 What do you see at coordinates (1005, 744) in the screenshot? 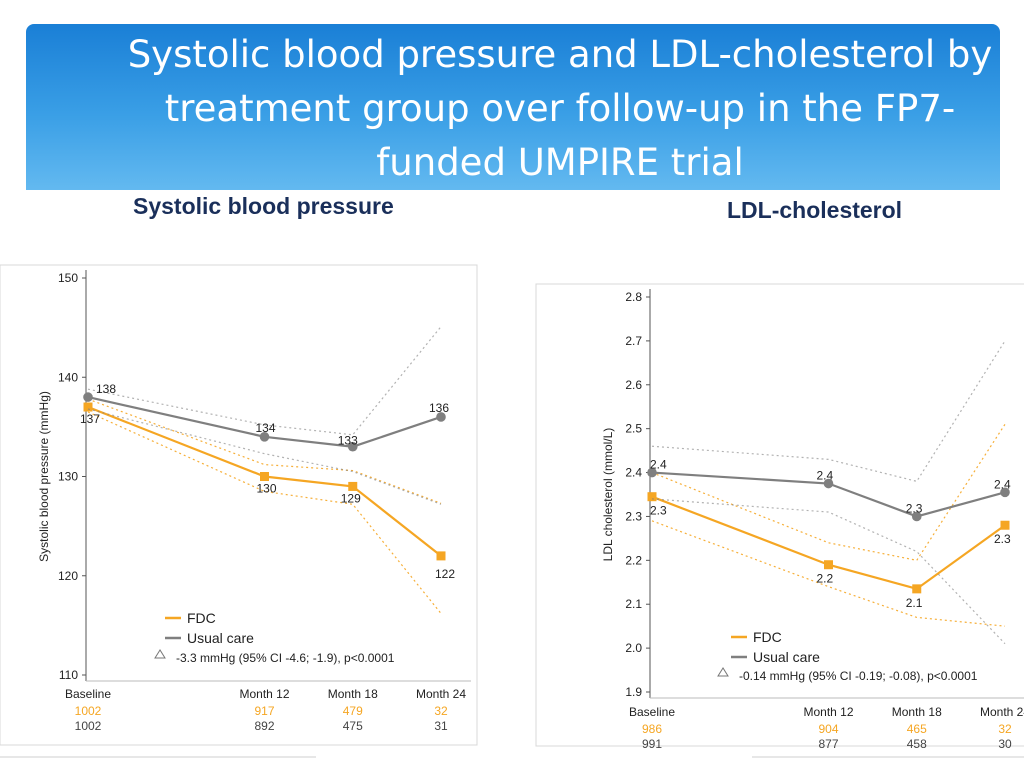
I see `ldl-n-usual: 30` at bounding box center [1005, 744].